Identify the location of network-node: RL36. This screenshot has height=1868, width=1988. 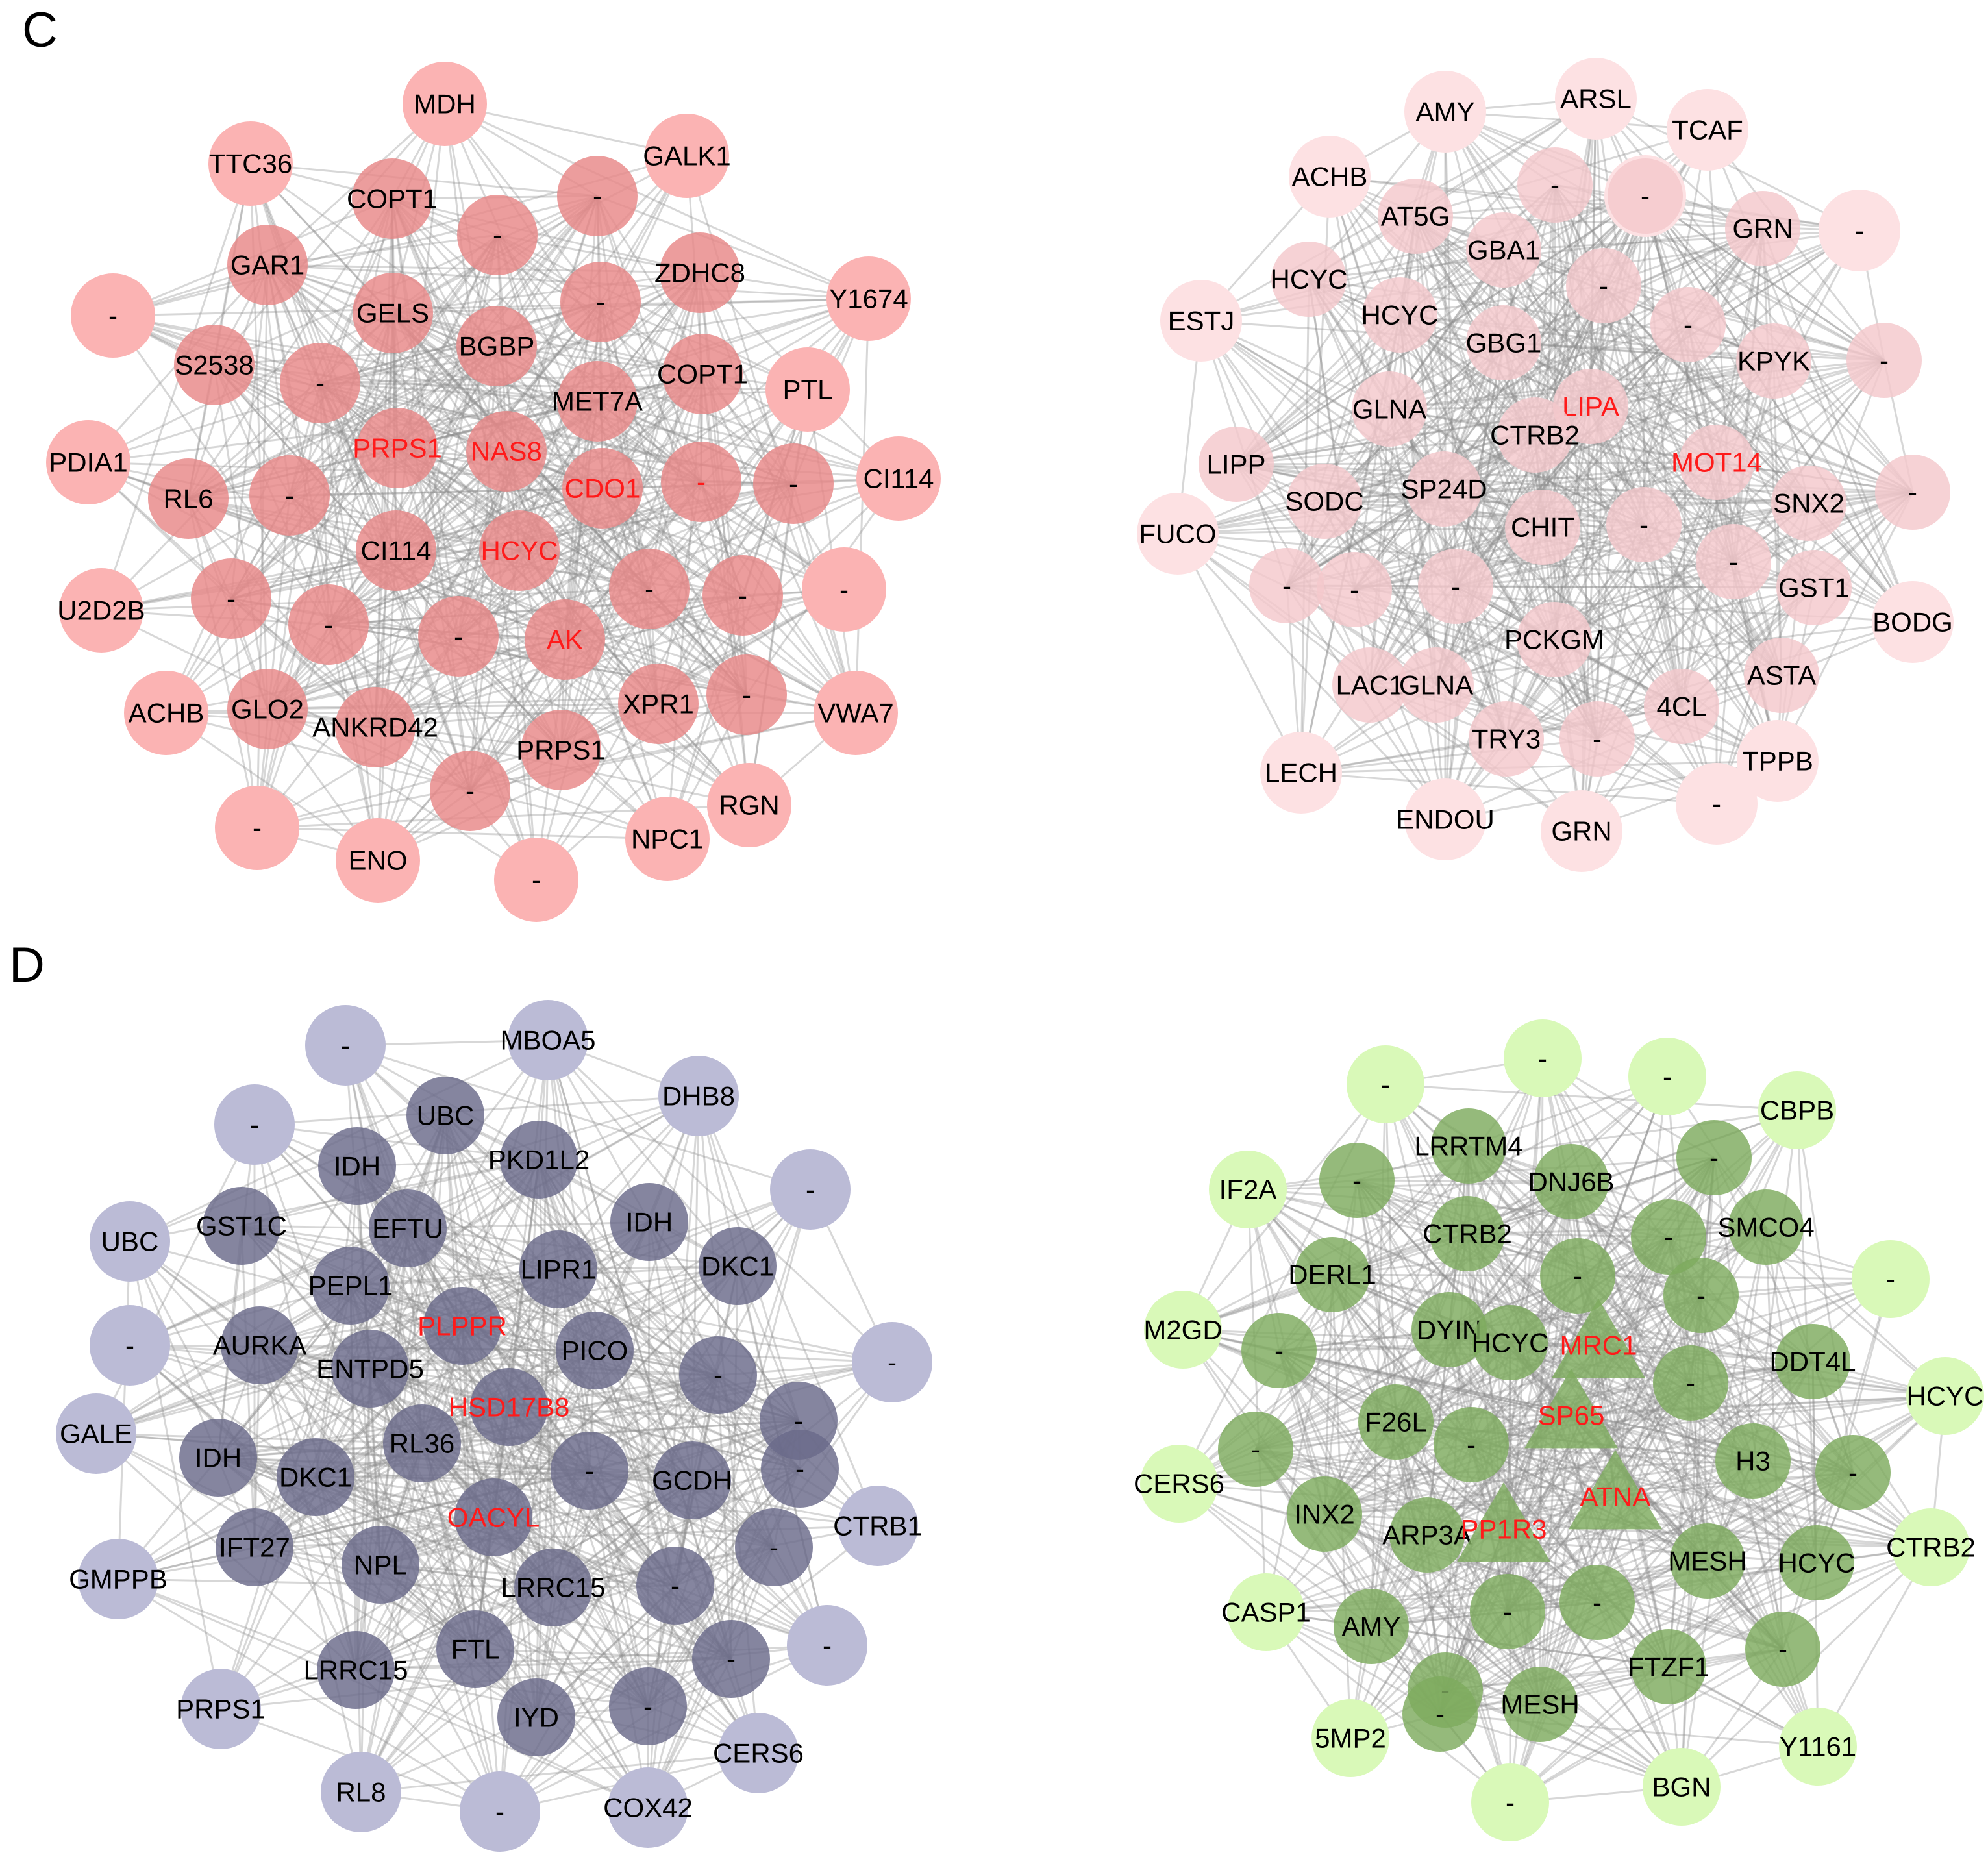
(422, 1443).